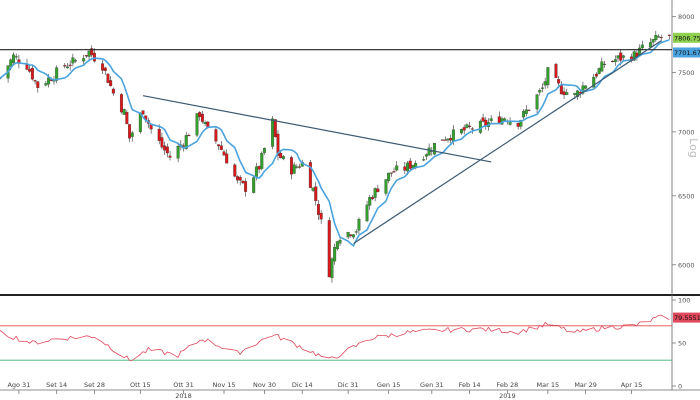  I want to click on rsi-last-tag: 79.5551, so click(687, 318).